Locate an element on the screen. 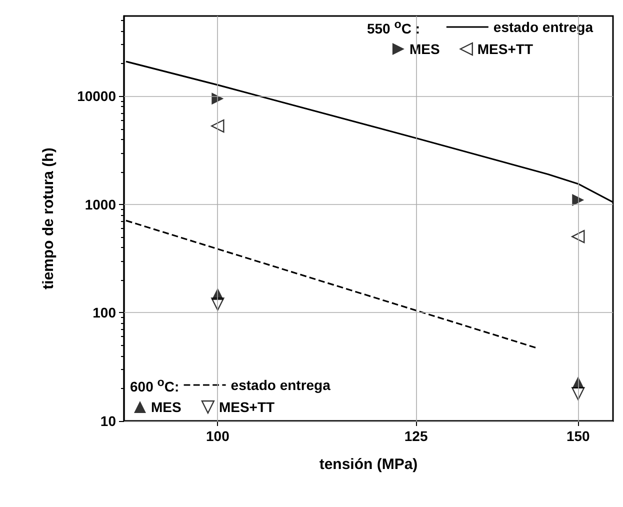 This screenshot has height=507, width=623. x-axis-title: tensión (MPa) is located at coordinates (368, 464).